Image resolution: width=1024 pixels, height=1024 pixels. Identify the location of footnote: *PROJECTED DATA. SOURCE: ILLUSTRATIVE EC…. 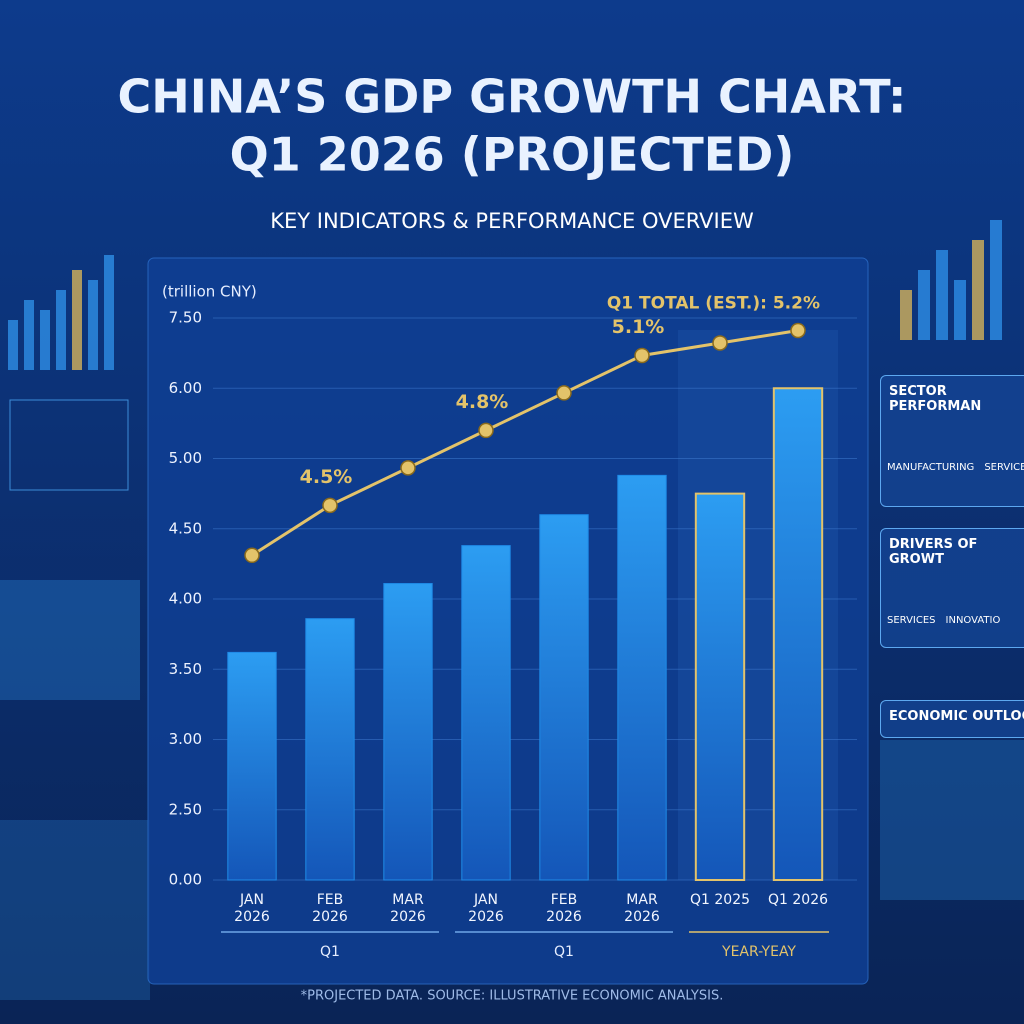
(512, 996).